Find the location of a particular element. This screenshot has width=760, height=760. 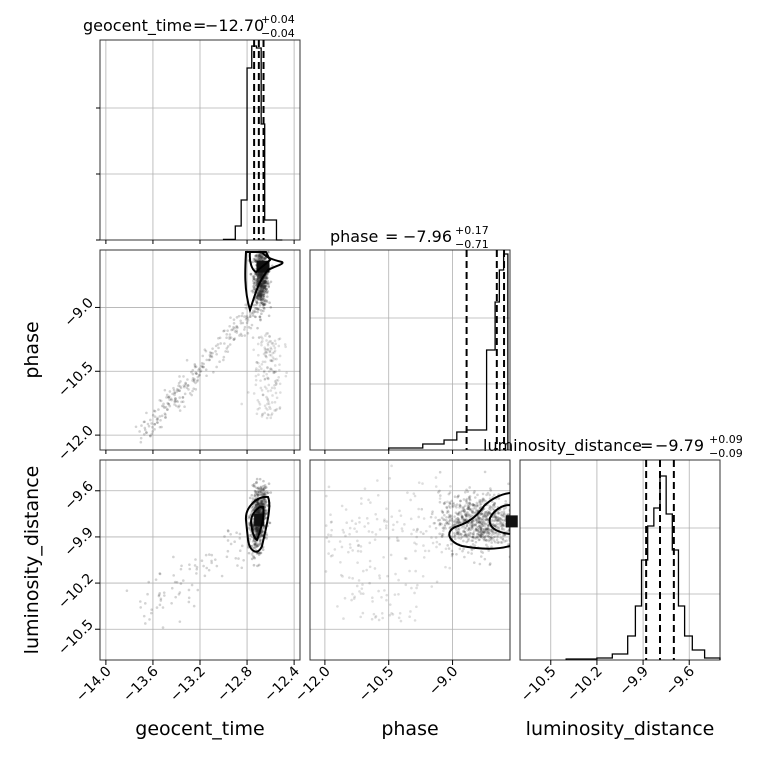

title-luminosity-distance-eq: = is located at coordinates (646, 445).